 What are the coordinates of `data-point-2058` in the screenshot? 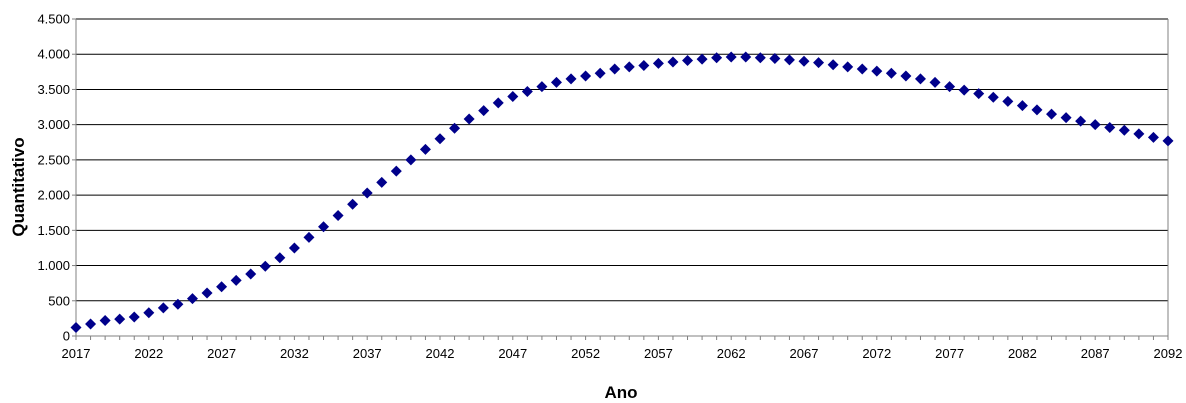 It's located at (672, 61).